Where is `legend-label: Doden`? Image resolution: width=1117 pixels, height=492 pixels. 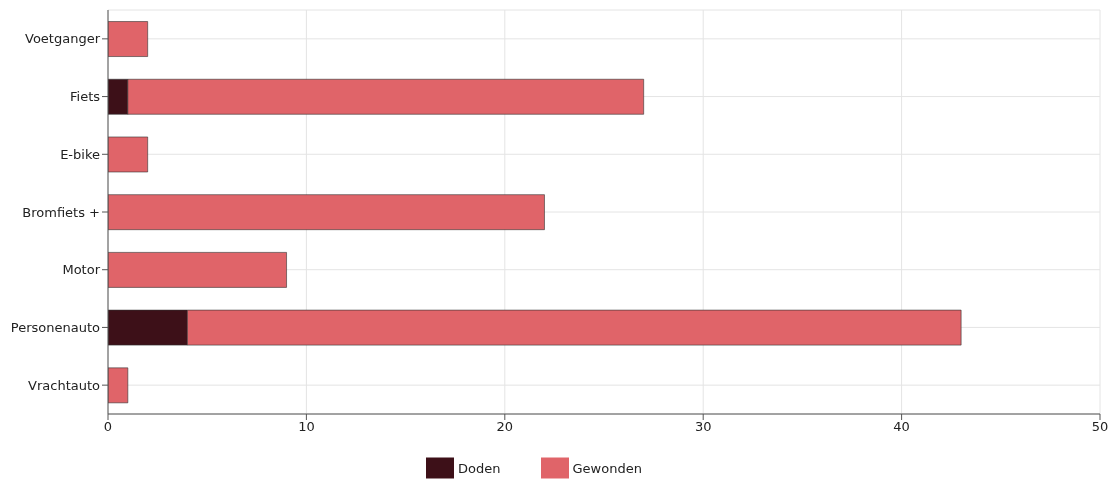 legend-label: Doden is located at coordinates (479, 468).